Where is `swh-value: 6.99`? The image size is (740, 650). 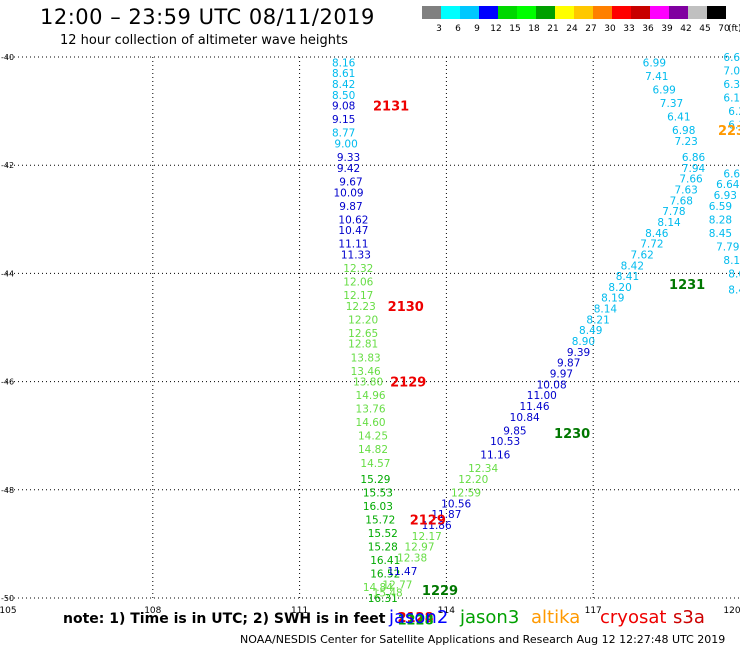 swh-value: 6.99 is located at coordinates (663, 90).